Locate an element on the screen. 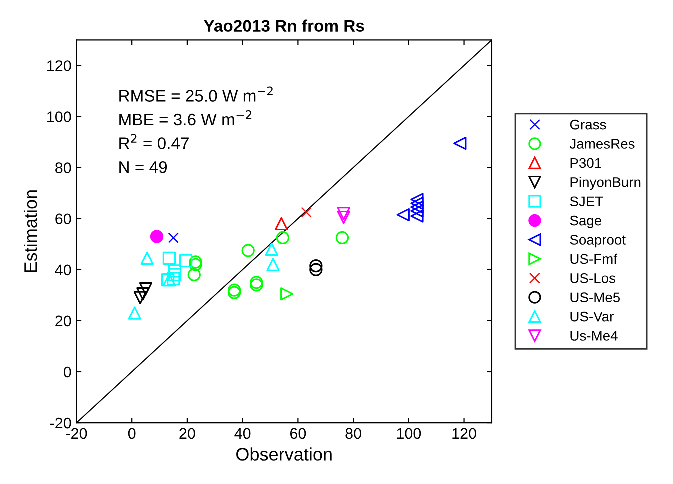 The width and height of the screenshot is (673, 484). annotation: RMSE = 25.0 W m$^{−2}$ is located at coordinates (196, 94).